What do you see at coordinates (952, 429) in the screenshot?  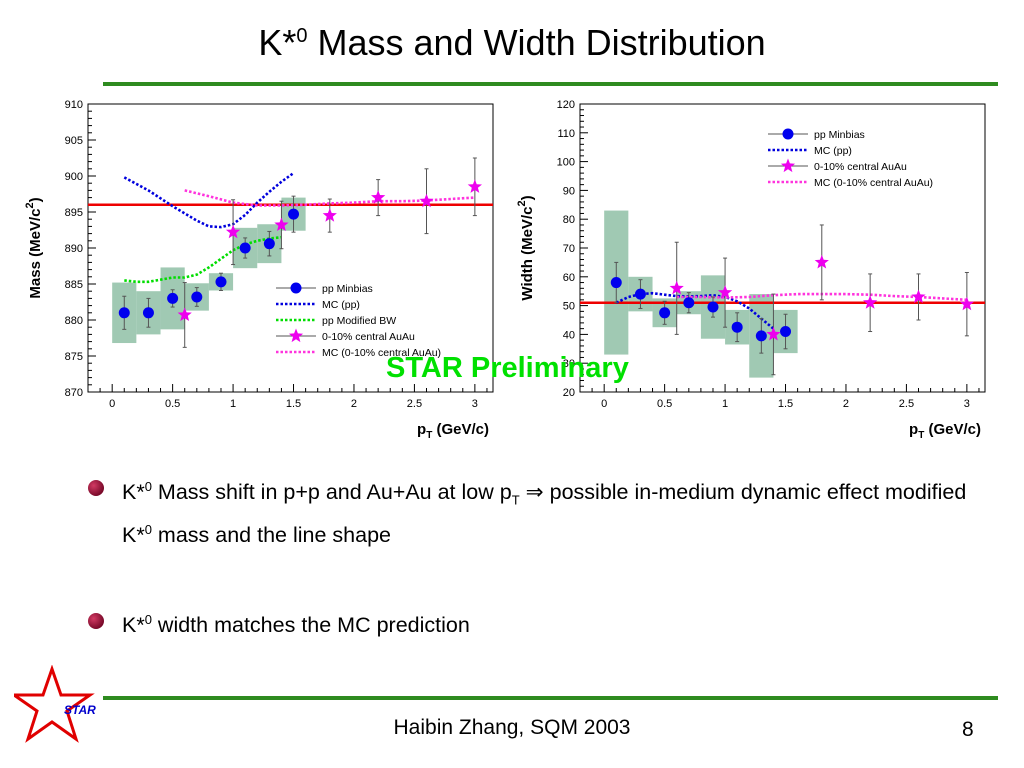 I see `x-axis-title-rest: (GeV/c)` at bounding box center [952, 429].